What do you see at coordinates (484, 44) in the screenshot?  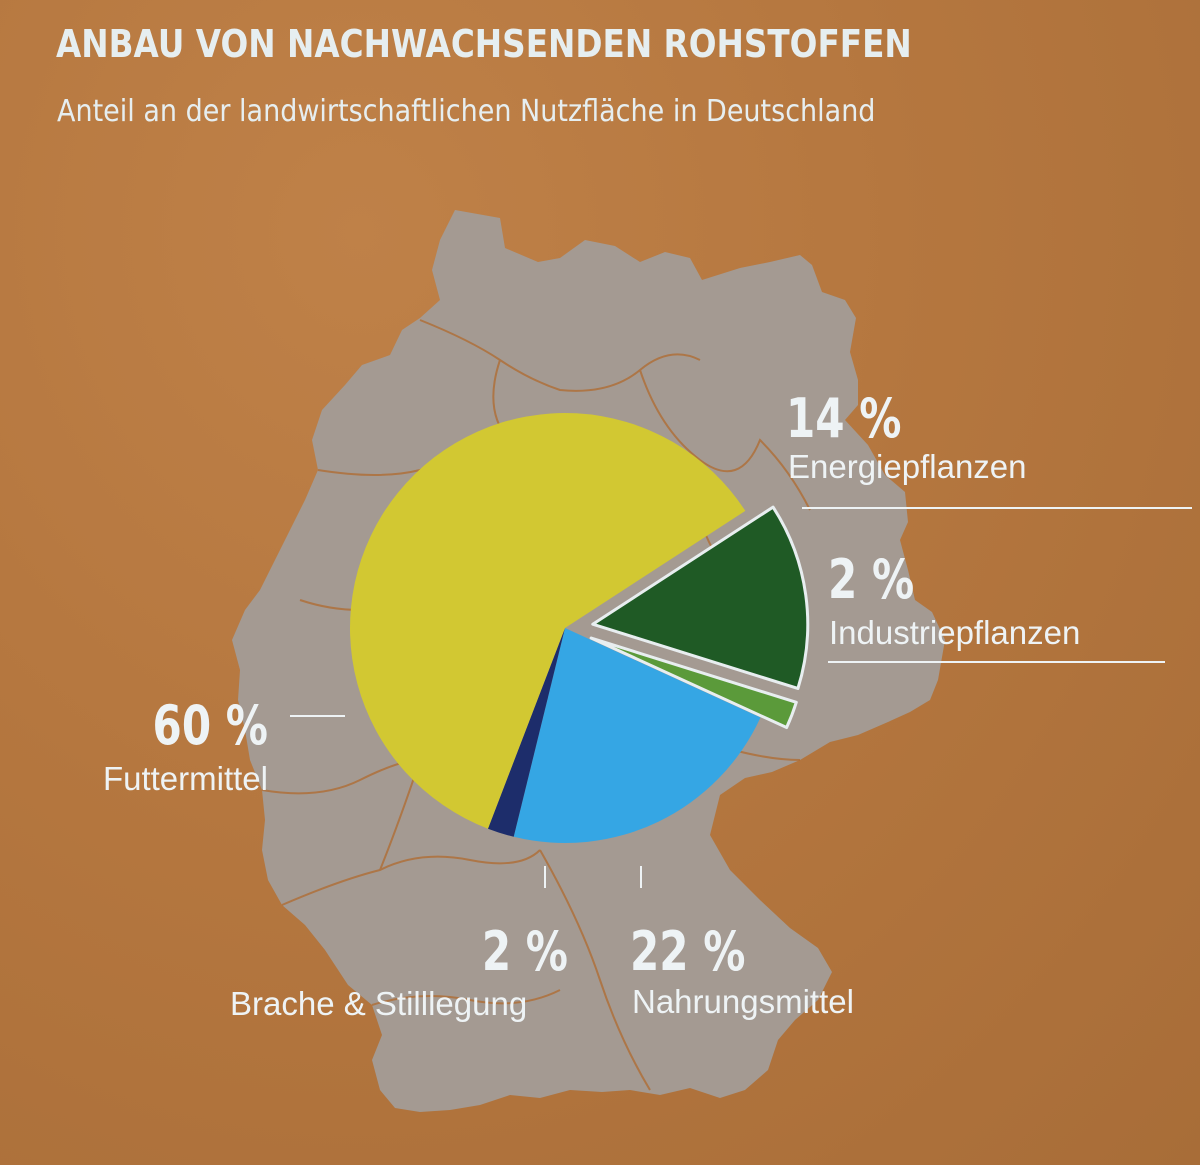 I see `chart-title: ANBAU VON NACHWACHSENDEN ROHSTOFFEN` at bounding box center [484, 44].